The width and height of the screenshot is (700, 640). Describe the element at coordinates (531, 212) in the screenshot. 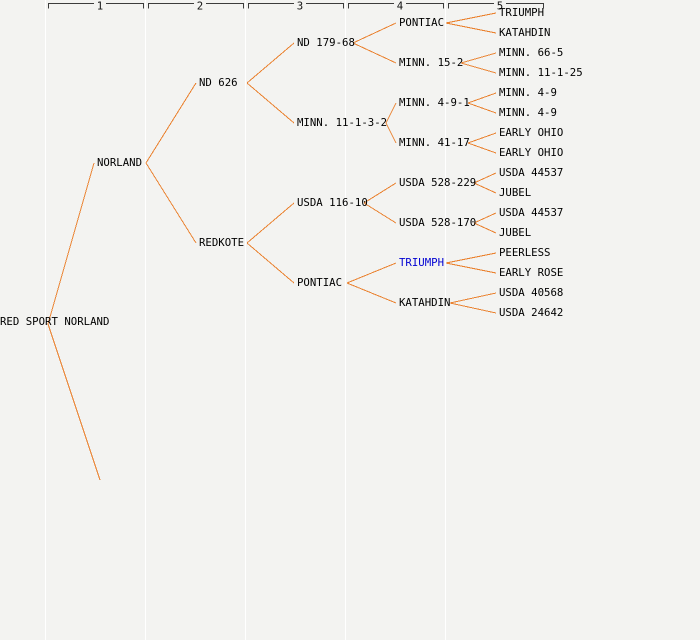

I see `tree-node-usda_44537_b: USDA 44537` at that location.